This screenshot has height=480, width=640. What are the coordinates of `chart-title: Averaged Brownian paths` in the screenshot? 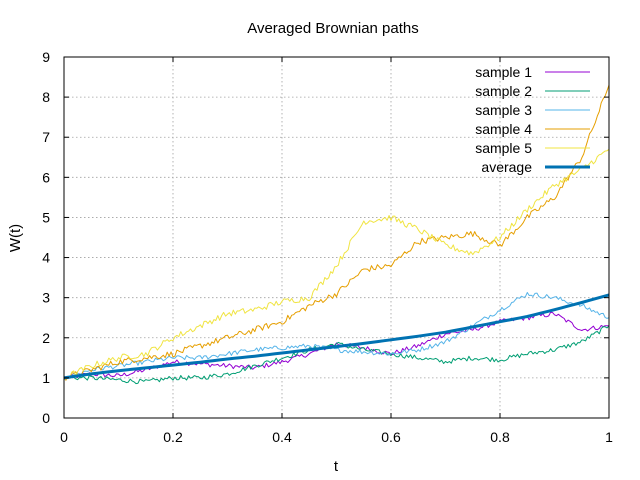 It's located at (333, 28).